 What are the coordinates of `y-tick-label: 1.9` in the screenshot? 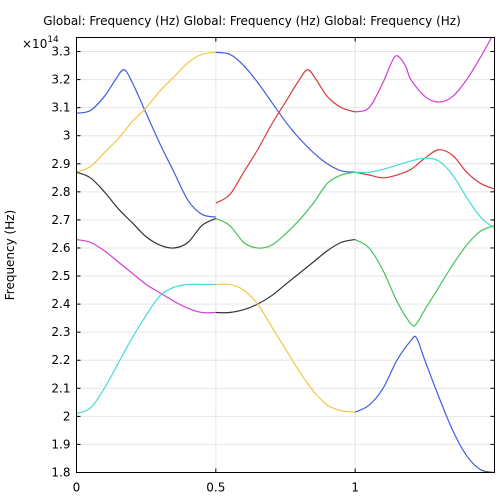 It's located at (60, 444).